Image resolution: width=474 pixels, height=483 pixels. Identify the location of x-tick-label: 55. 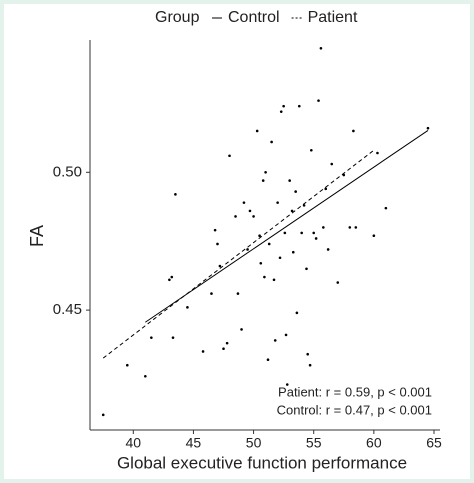
(314, 443).